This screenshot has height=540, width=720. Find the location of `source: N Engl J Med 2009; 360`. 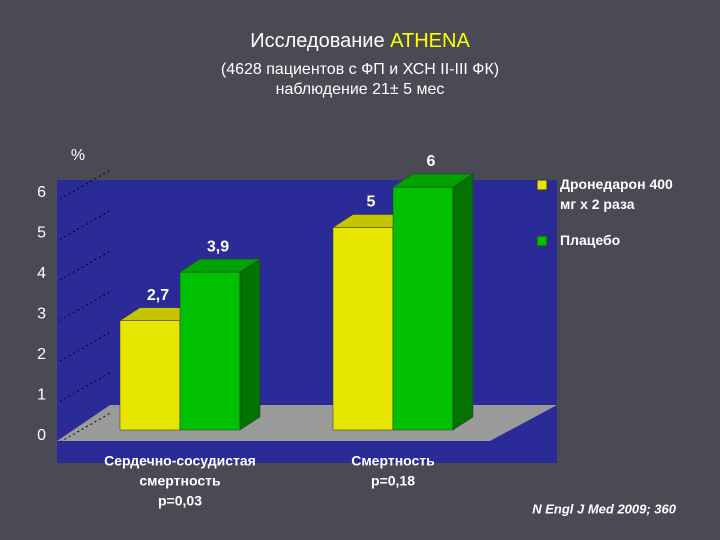

source: N Engl J Med 2009; 360 is located at coordinates (604, 508).